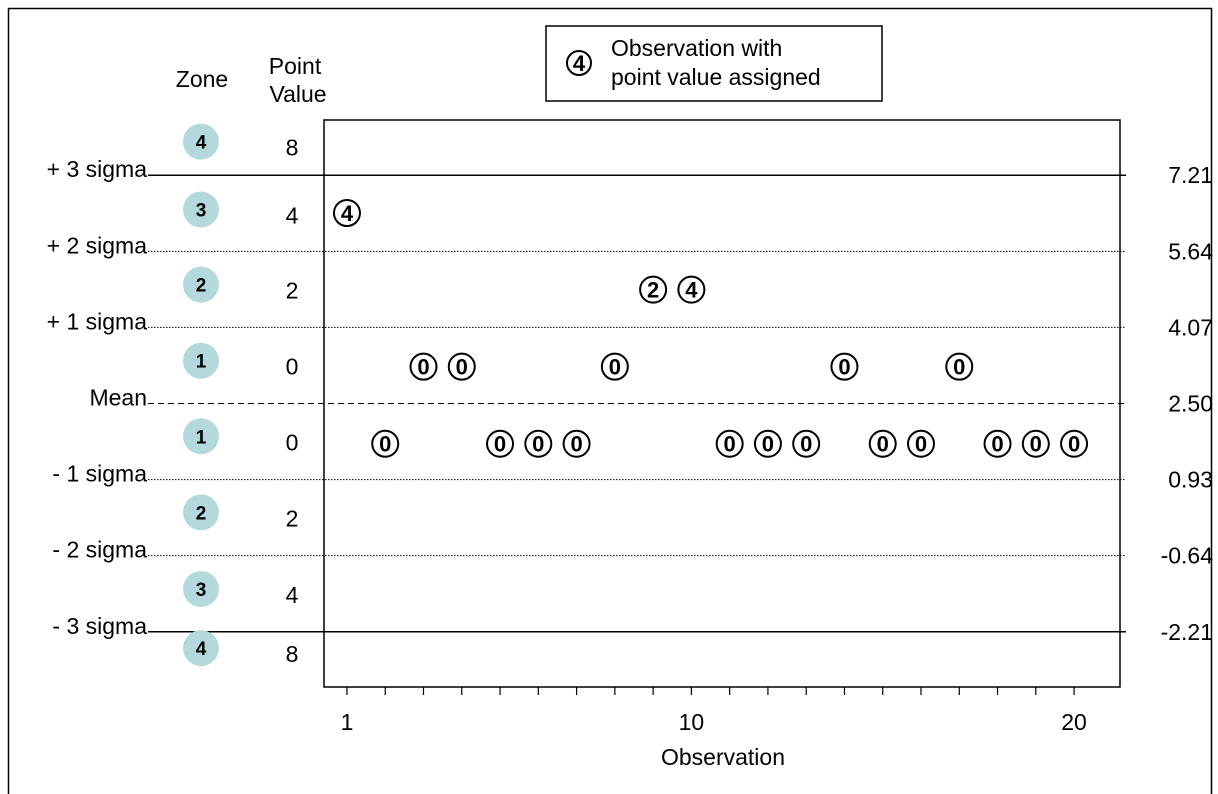 This screenshot has width=1218, height=794. I want to click on control-line-name: + 1 sigma, so click(97, 321).